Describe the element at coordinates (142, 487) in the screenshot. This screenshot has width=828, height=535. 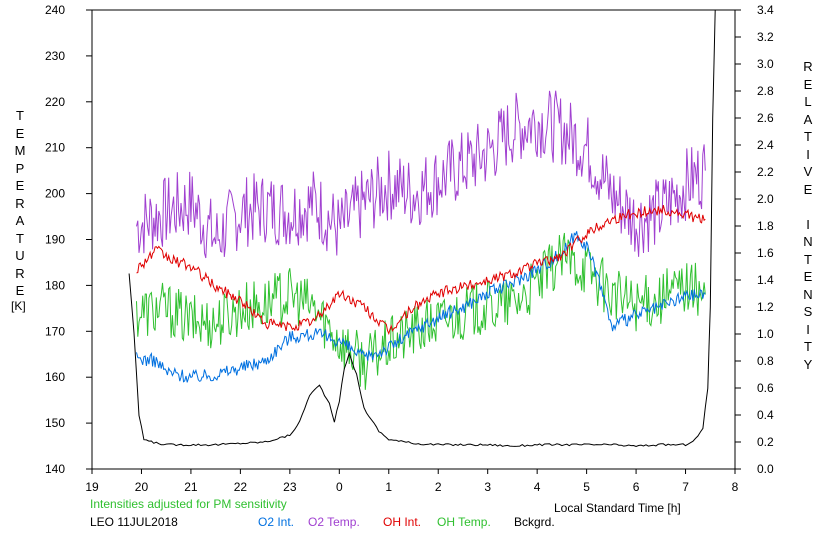
I see `x-tick-label: 20` at that location.